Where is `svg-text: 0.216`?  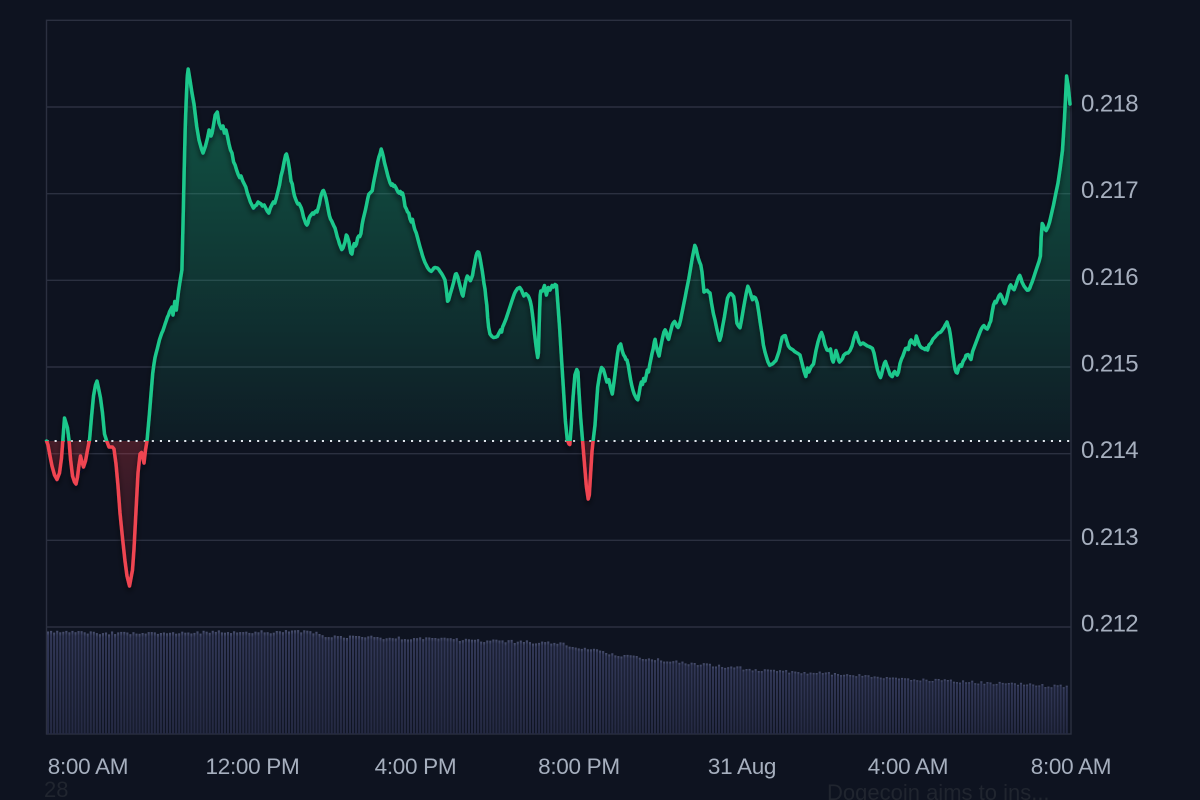 svg-text: 0.216 is located at coordinates (1109, 277).